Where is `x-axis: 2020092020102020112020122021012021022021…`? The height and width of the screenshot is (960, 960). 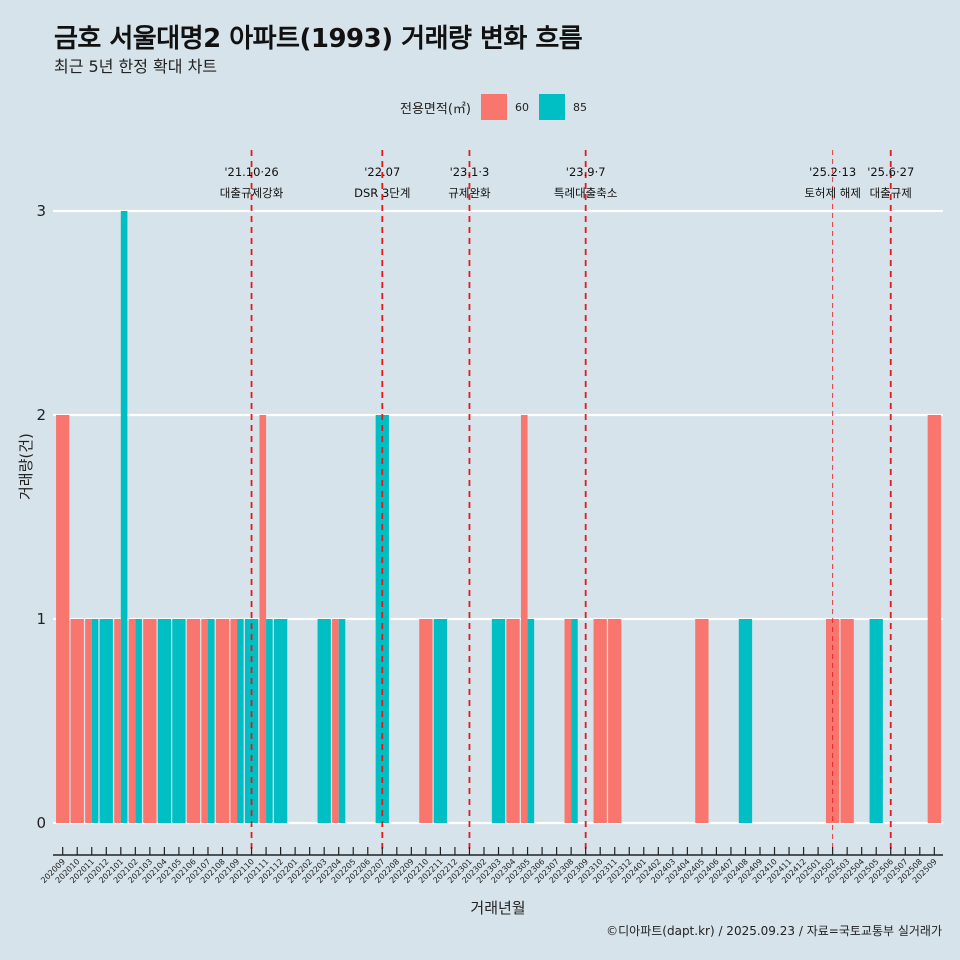
x-axis: 2020092020102020112020122021012021022021… is located at coordinates (491, 866).